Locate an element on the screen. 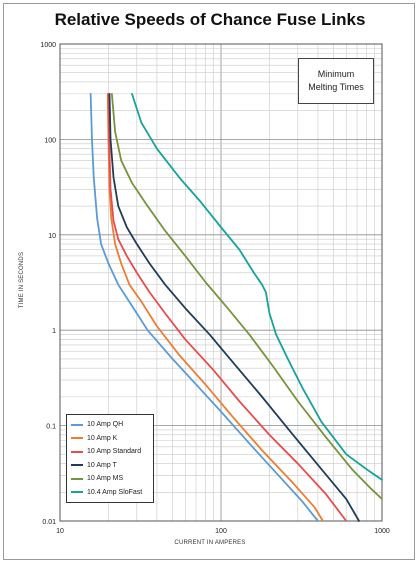 This screenshot has width=420, height=565. legend-item: 10 Amp MS is located at coordinates (110, 479).